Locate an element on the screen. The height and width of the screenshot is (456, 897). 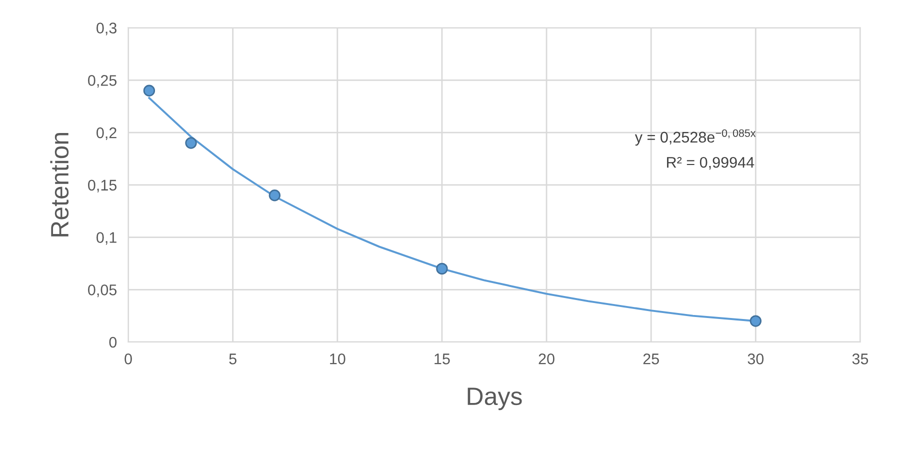
annotation: R² = 0,99944 is located at coordinates (710, 163).